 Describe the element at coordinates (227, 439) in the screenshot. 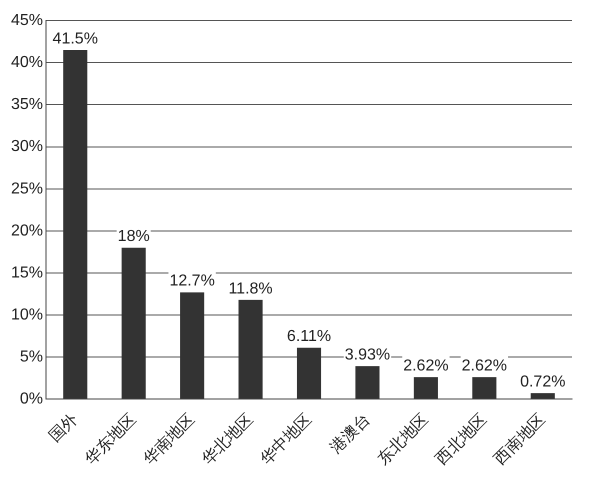

I see `x-tick-label: 华北地区` at that location.